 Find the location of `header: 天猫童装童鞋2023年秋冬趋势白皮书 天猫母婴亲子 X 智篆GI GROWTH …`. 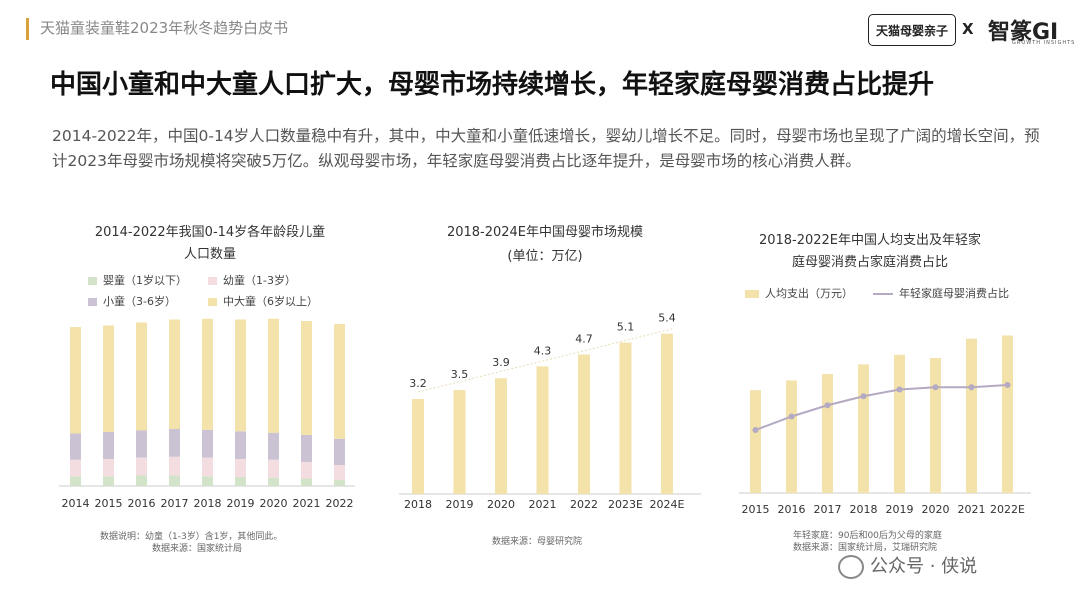

header: 天猫童装童鞋2023年秋冬趋势白皮书 天猫母婴亲子 X 智篆GI GROWTH … is located at coordinates (540, 28).